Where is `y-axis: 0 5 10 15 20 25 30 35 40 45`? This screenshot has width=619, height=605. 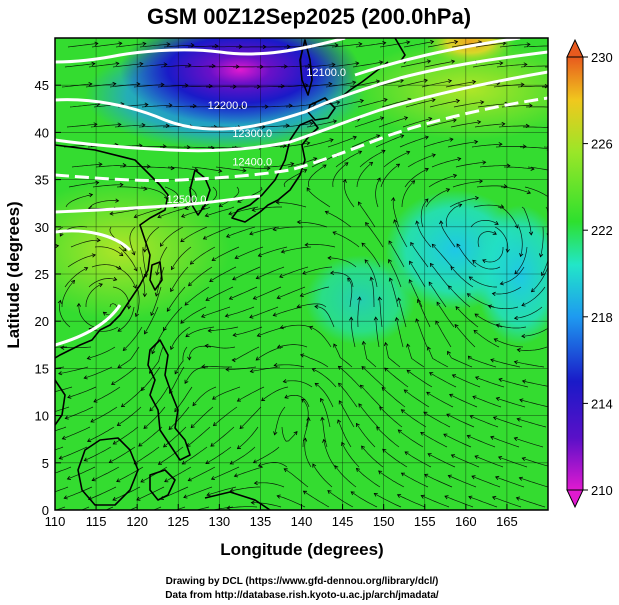
y-axis: 0 5 10 15 20 25 30 35 40 45 is located at coordinates (48, 298).